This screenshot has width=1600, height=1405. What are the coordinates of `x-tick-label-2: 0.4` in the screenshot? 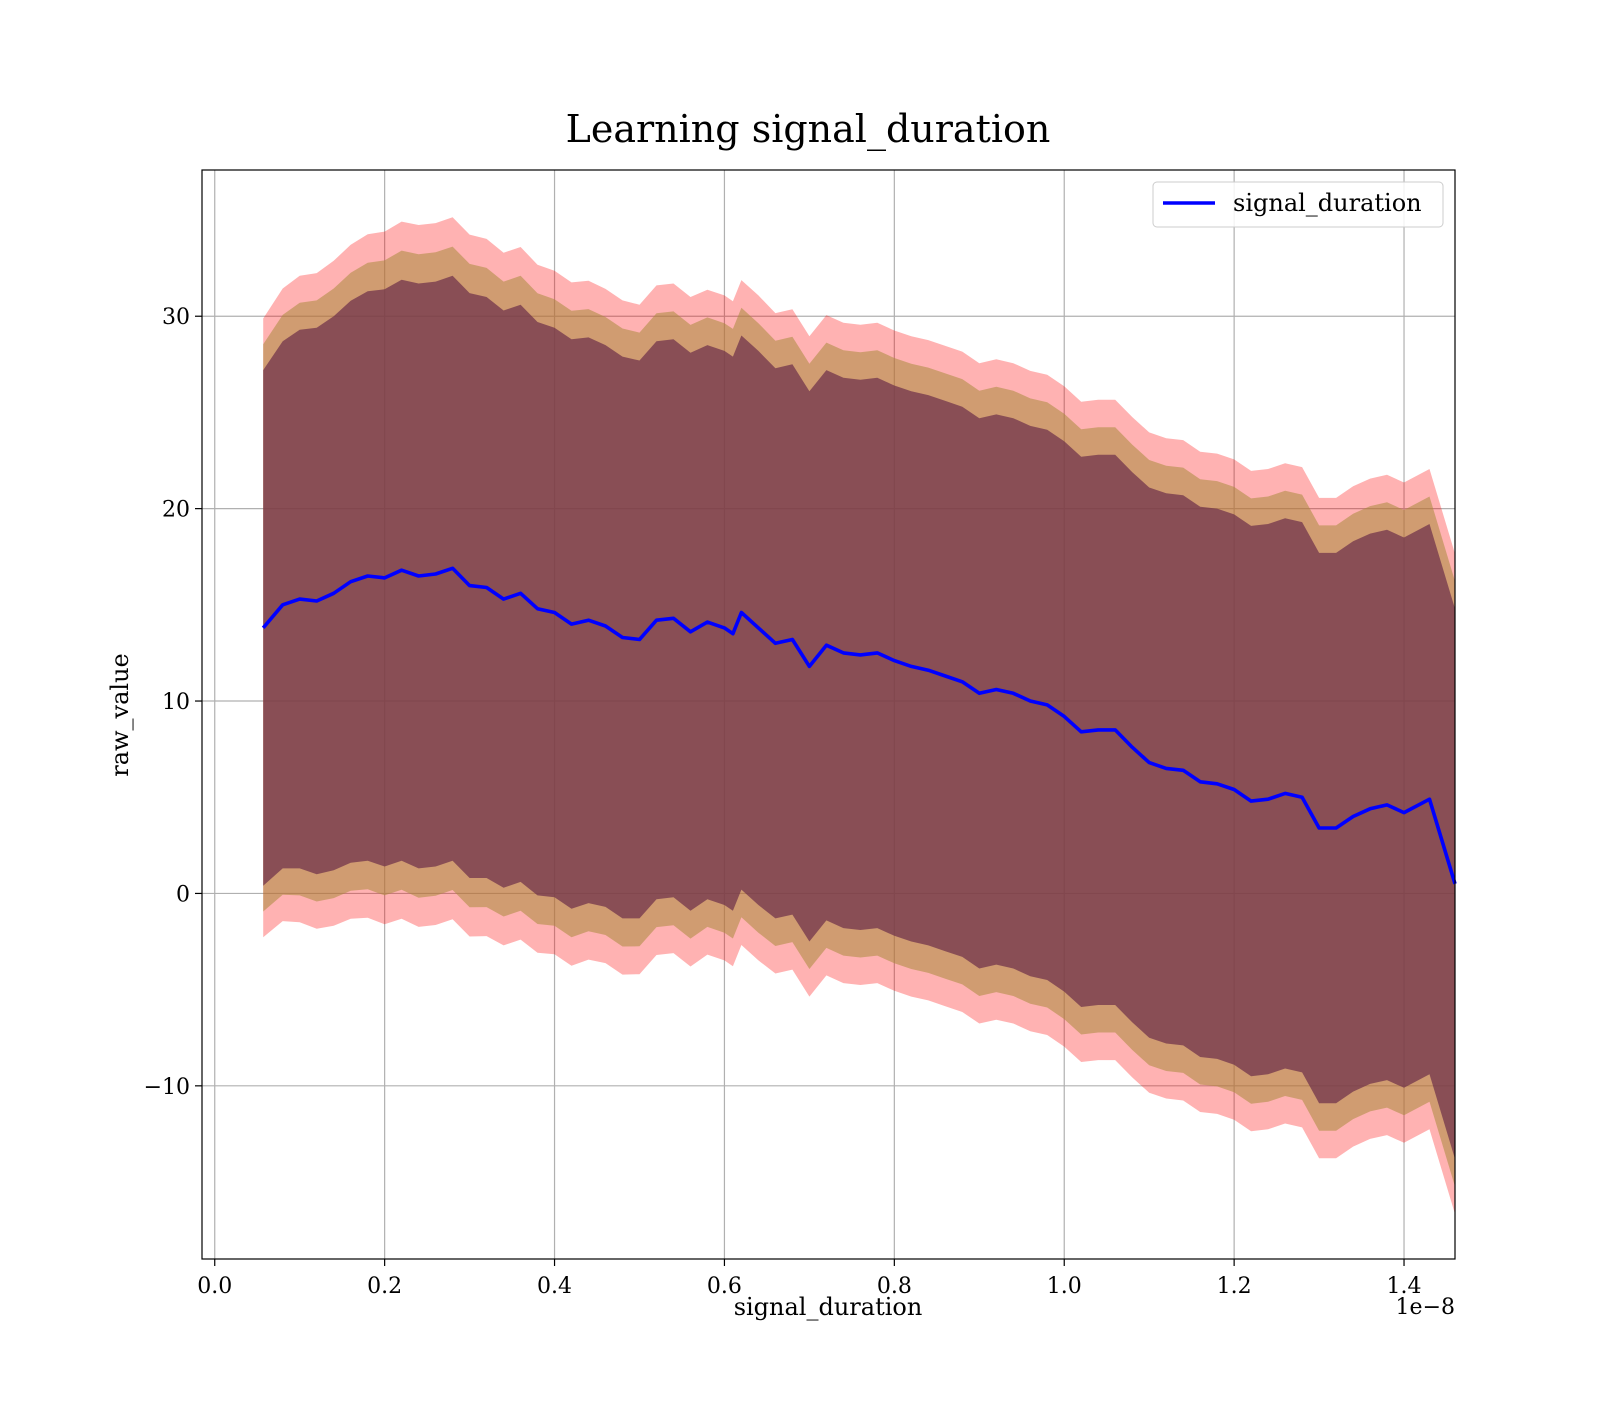 It's located at (554, 1286).